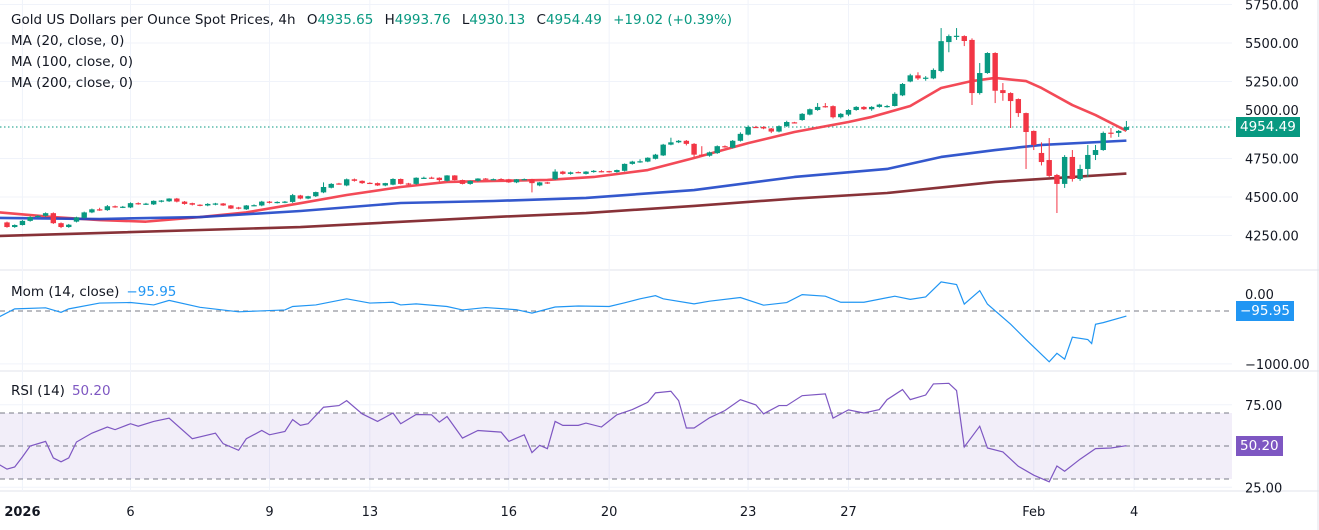  Describe the element at coordinates (609, 512) in the screenshot. I see `time-axis-label: 20` at that location.